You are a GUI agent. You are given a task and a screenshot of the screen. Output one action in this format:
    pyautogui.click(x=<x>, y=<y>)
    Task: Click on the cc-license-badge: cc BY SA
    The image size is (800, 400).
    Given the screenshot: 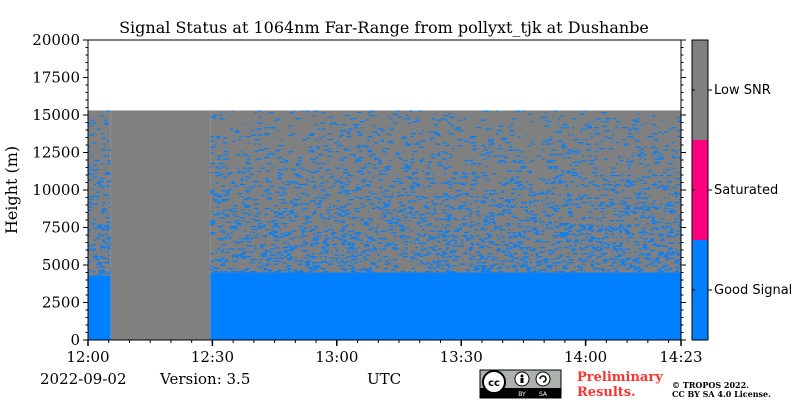 What is the action you would take?
    pyautogui.click(x=520, y=384)
    